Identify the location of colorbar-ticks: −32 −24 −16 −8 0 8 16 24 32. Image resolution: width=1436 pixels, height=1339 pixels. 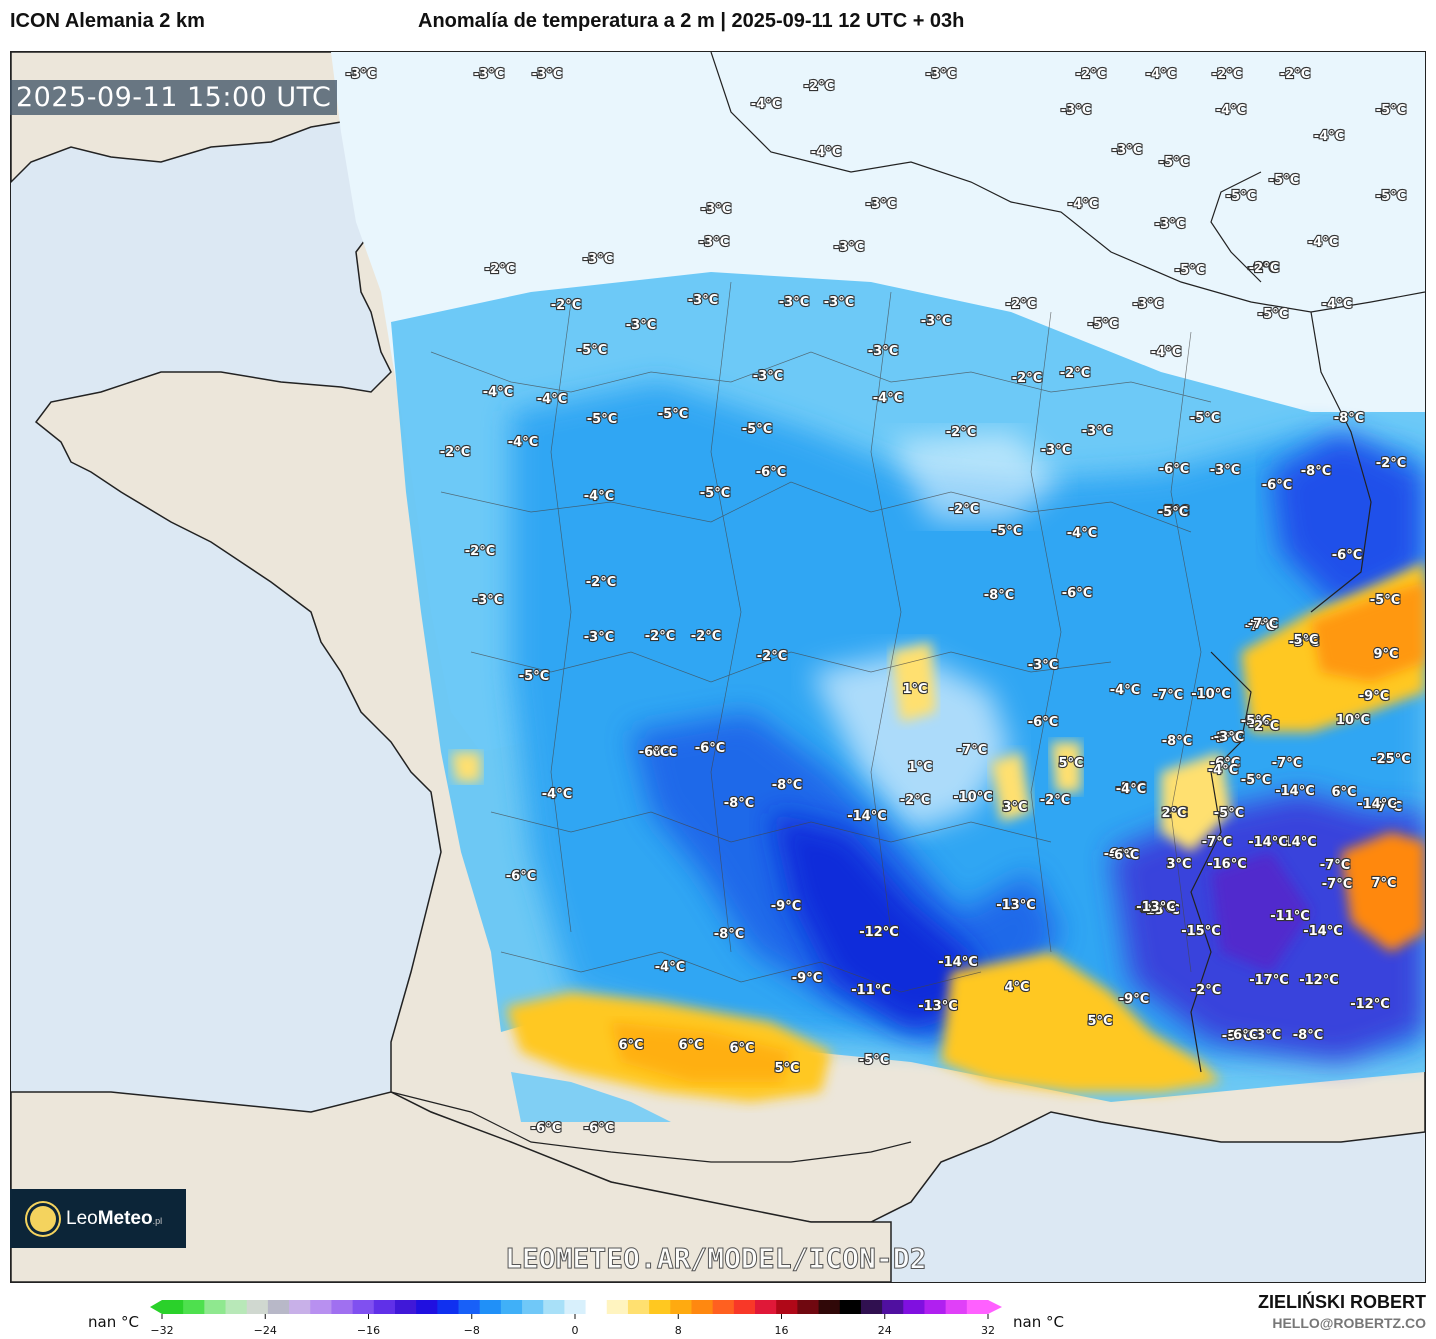
(572, 1325).